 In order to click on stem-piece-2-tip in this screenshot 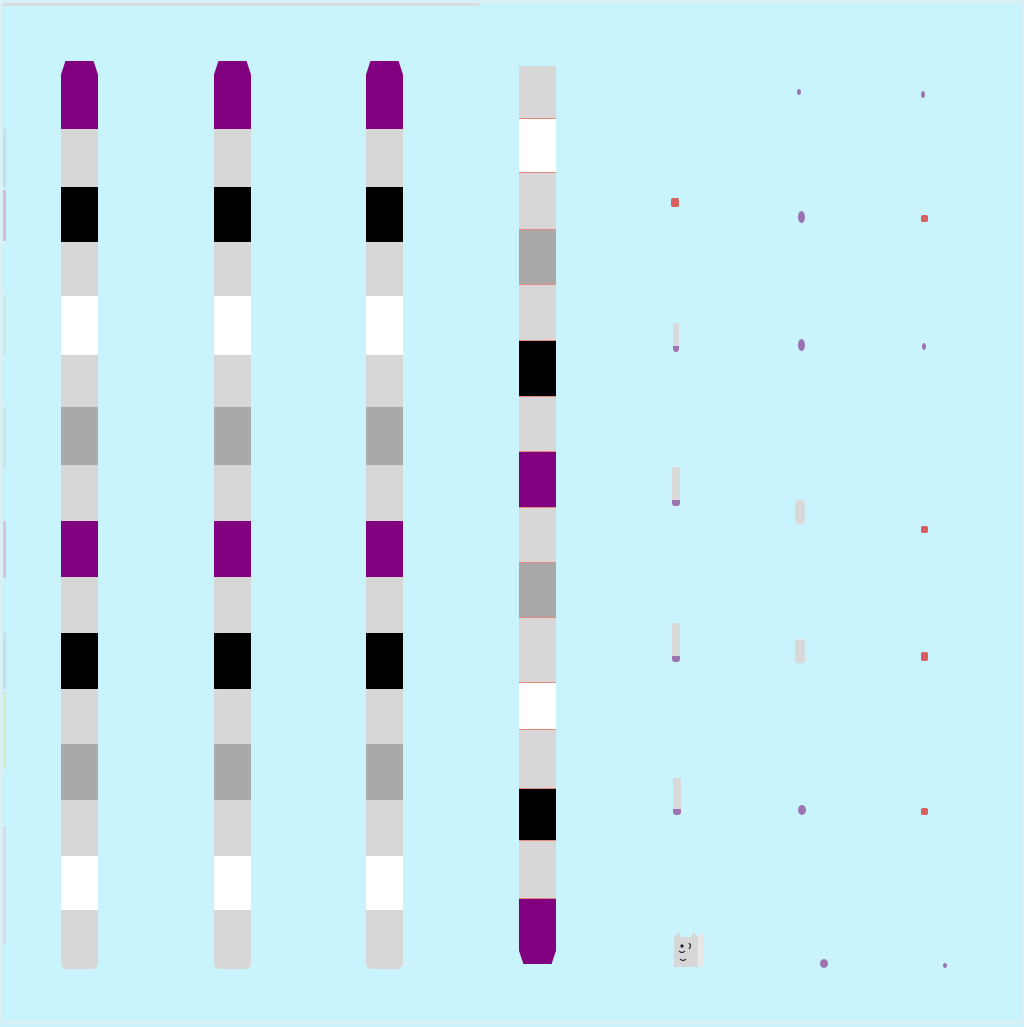, I will do `click(676, 503)`.